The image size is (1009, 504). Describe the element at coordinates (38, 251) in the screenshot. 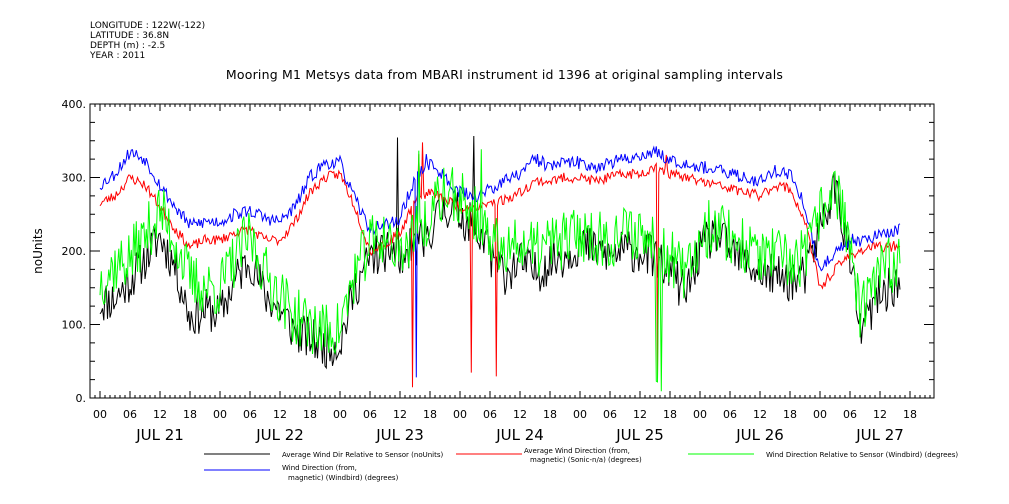

I see `y-axis-label: noUnits` at that location.